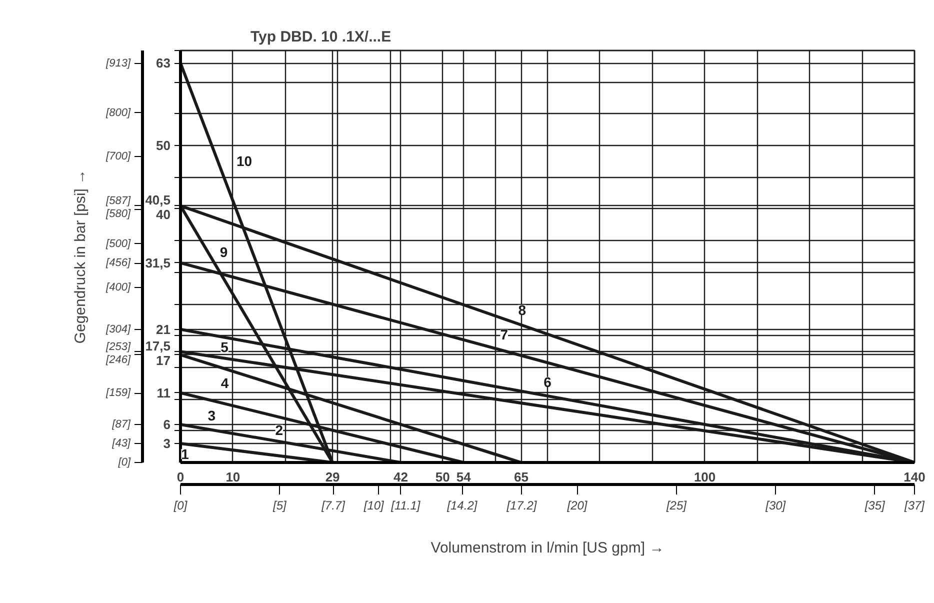  What do you see at coordinates (521, 477) in the screenshot?
I see `x-tick-label: 65` at bounding box center [521, 477].